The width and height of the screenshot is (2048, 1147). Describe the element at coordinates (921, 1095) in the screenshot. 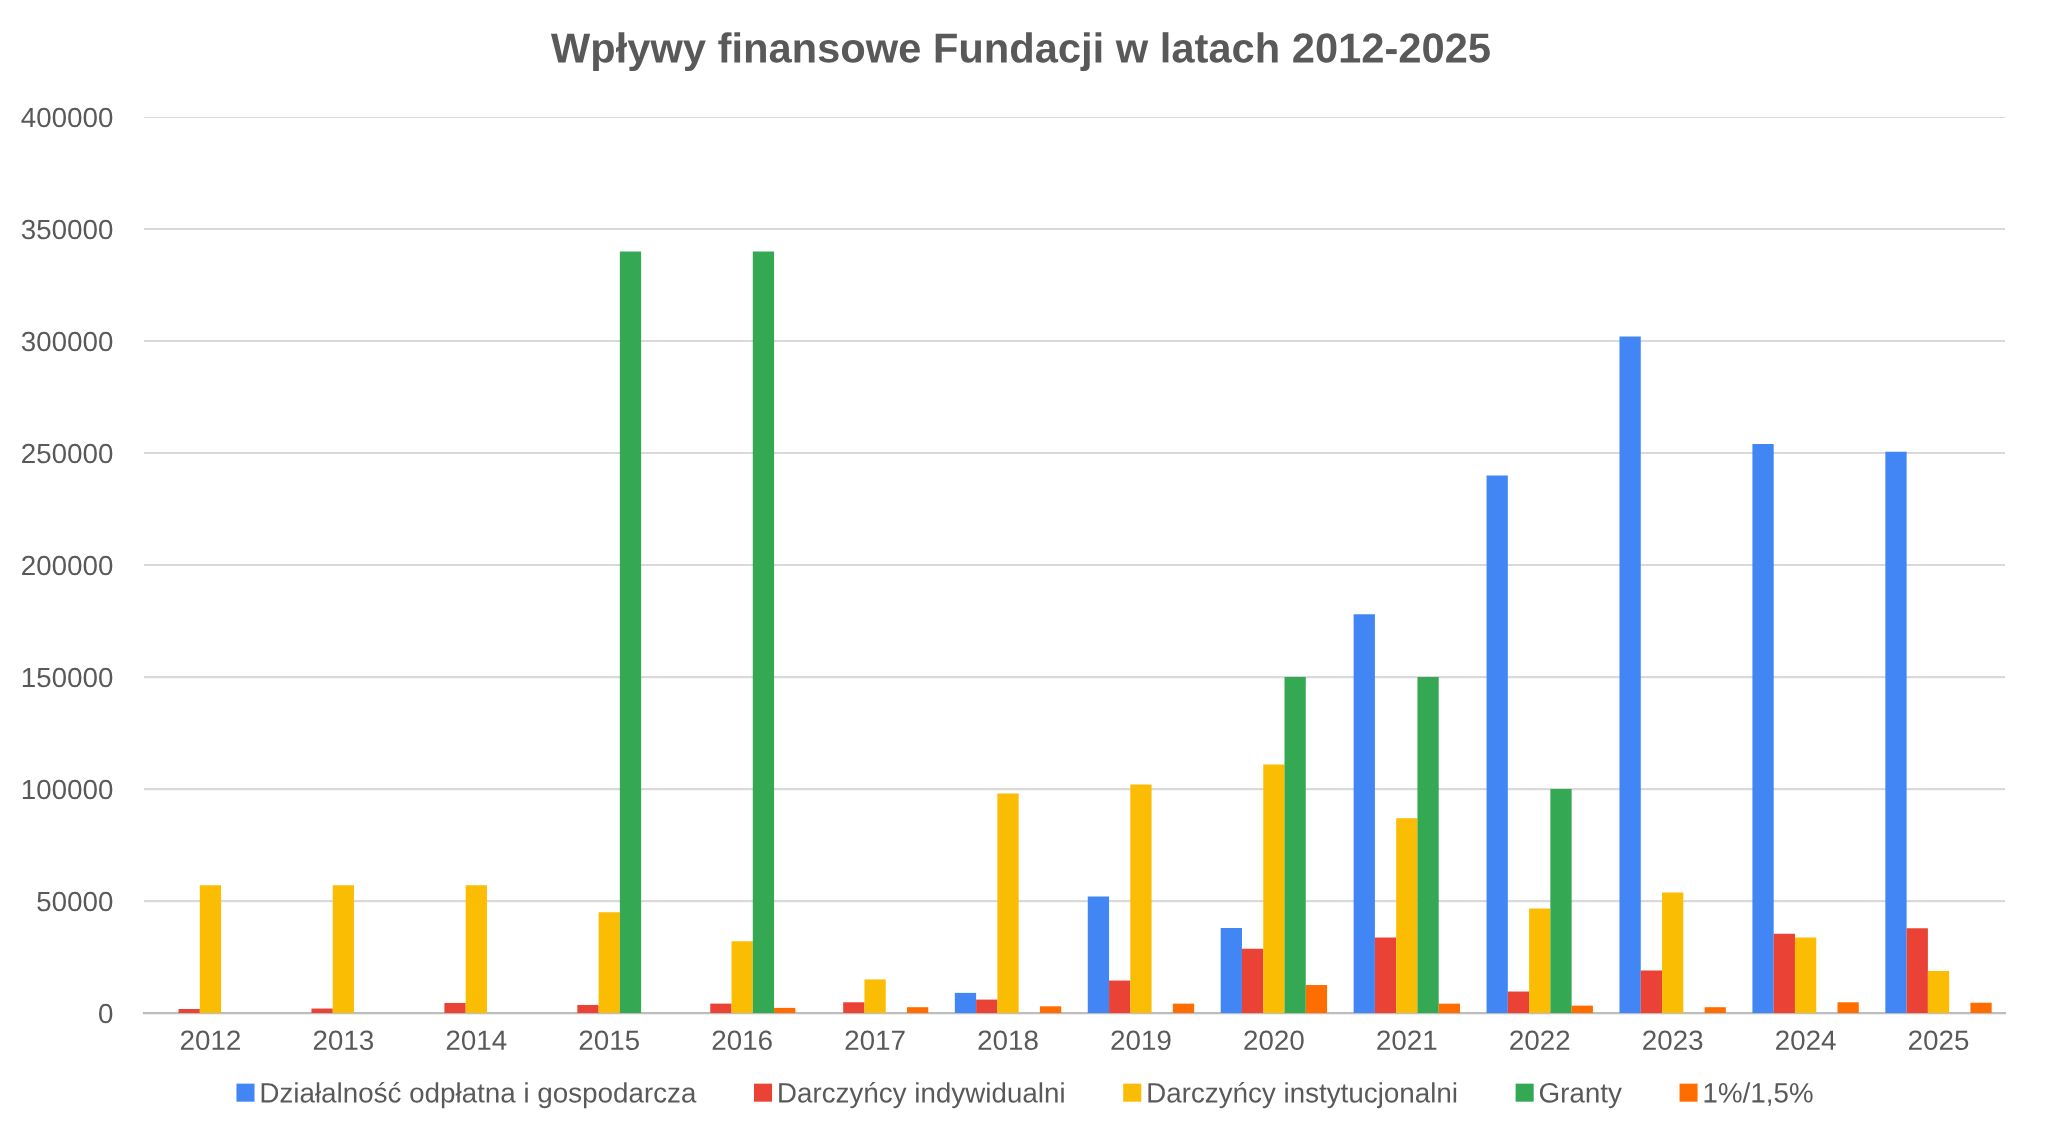

I see `legend-label: Darczyńcy indywidualni` at that location.